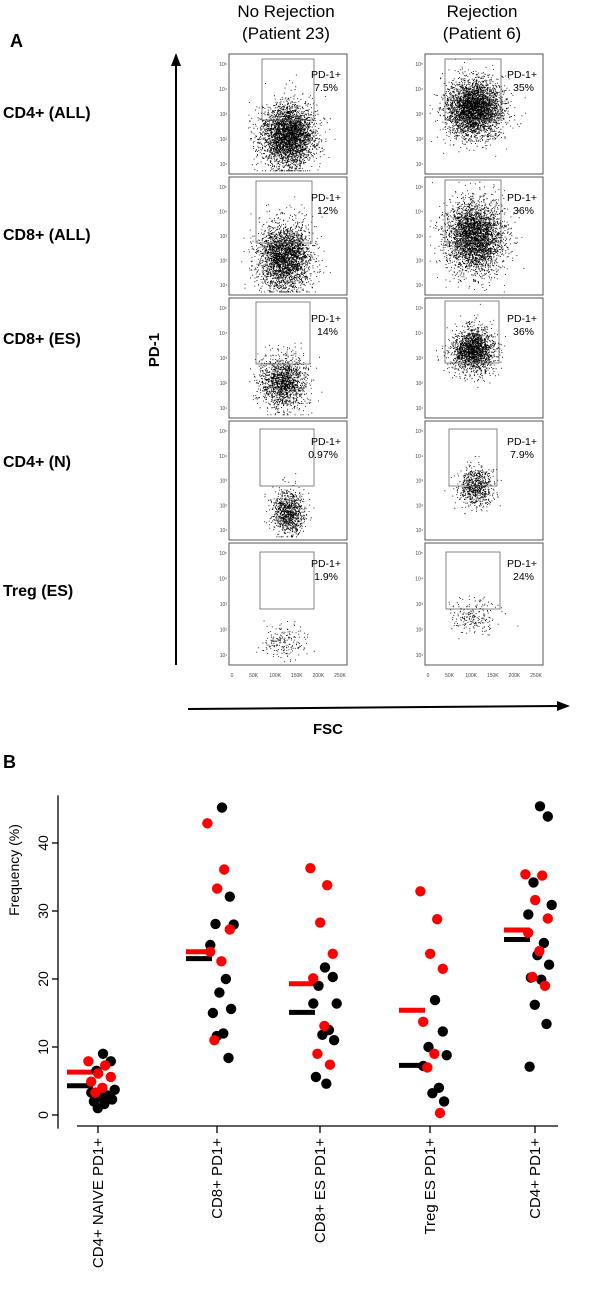  I want to click on y-tick-label: 0, so click(43, 1115).